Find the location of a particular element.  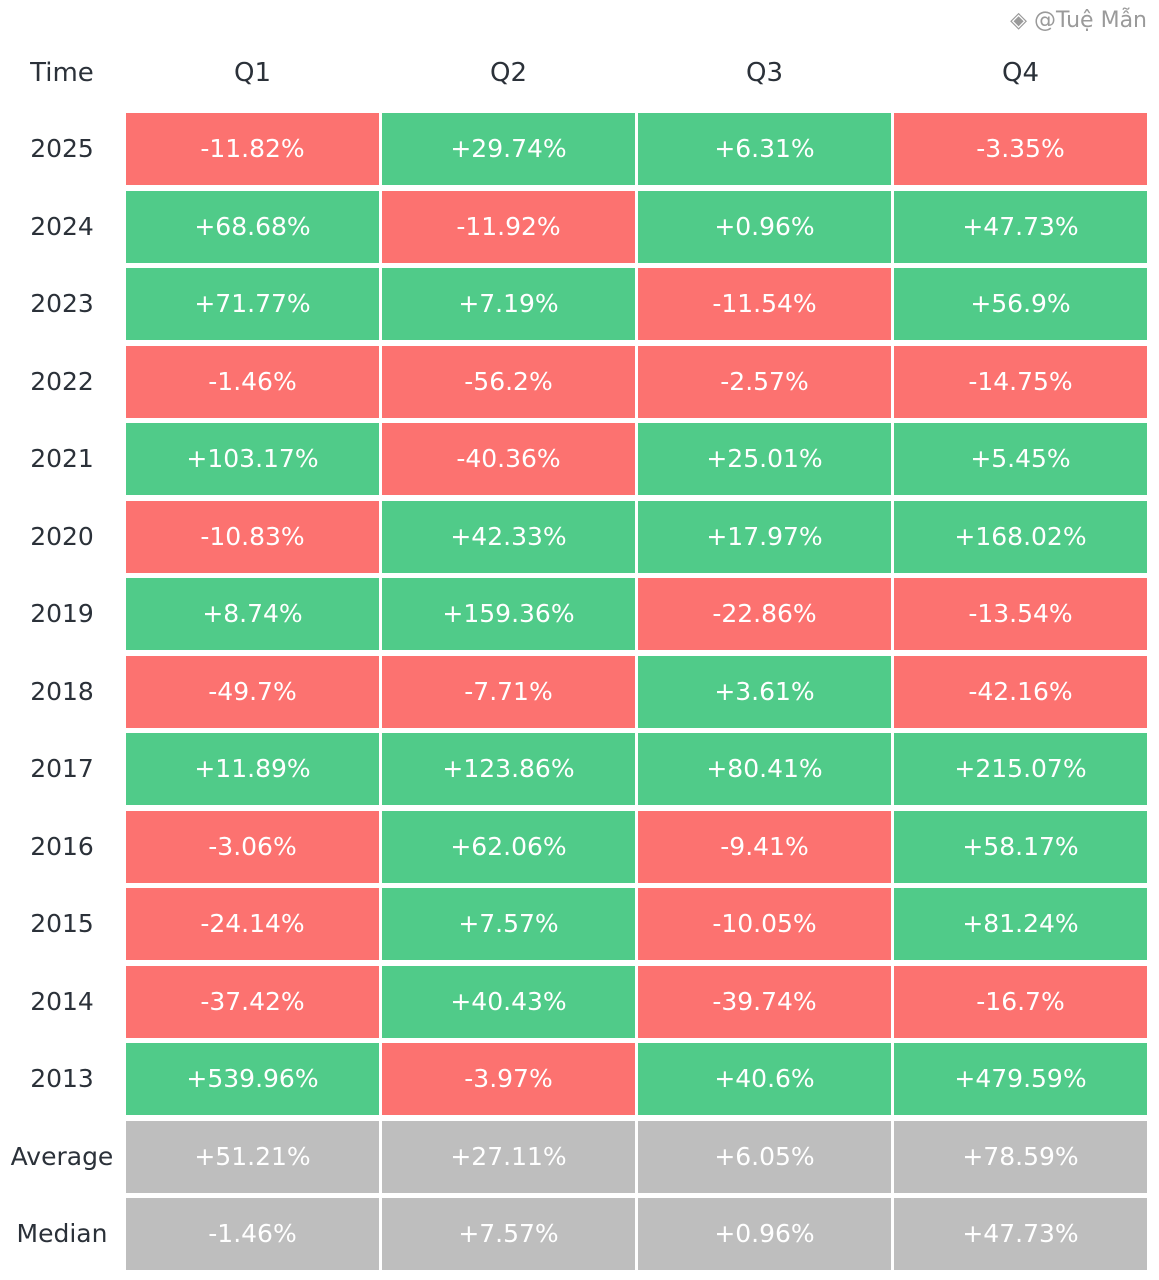

value-cell: +479.59% is located at coordinates (1020, 1079).